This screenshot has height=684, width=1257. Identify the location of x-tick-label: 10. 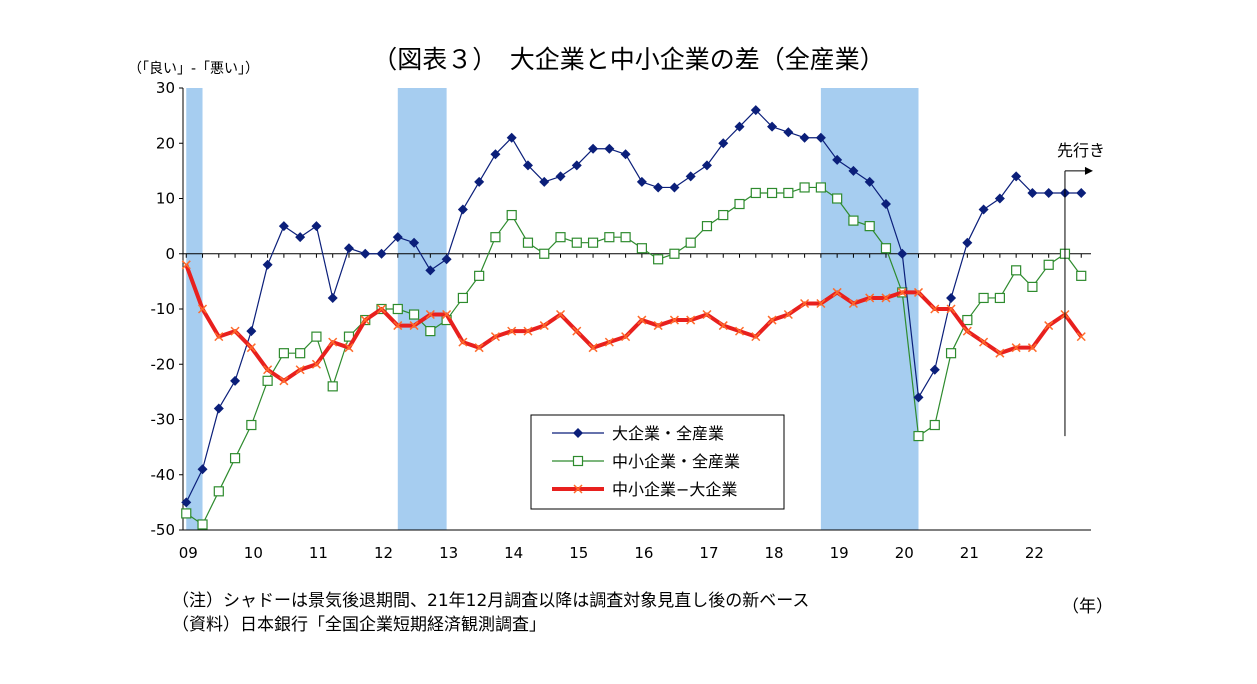
(253, 553).